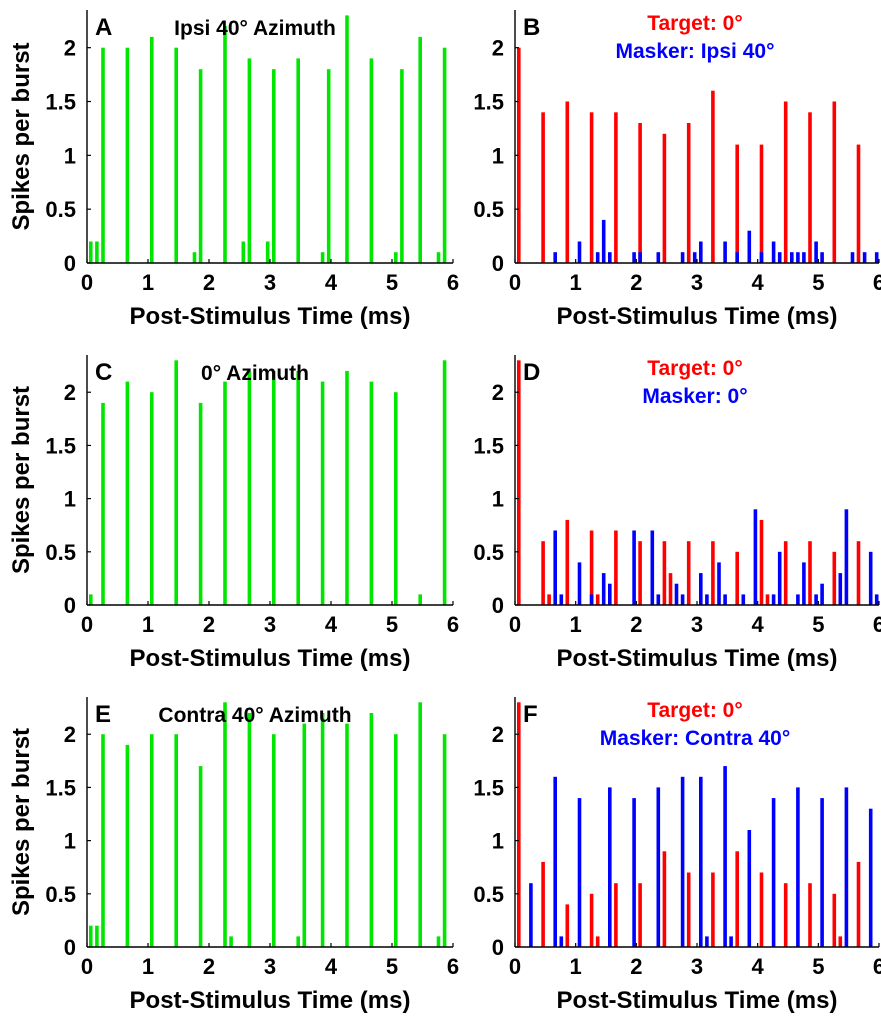 This screenshot has height=1024, width=881. Describe the element at coordinates (87, 966) in the screenshot. I see `x-tick-label: 0` at that location.